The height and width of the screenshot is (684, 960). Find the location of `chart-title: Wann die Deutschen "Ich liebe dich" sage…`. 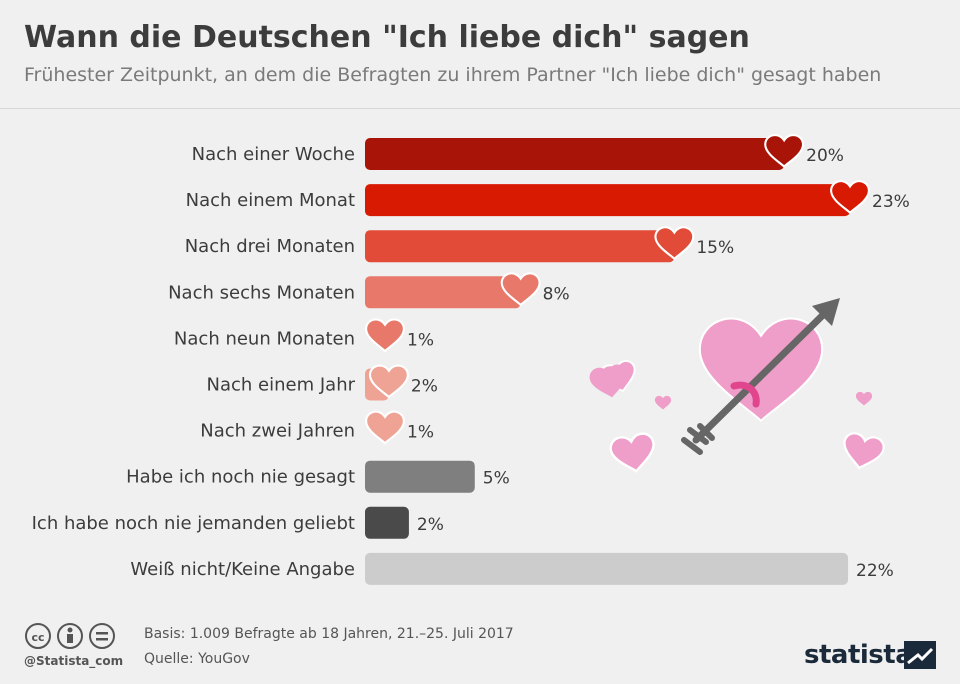

chart-title: Wann die Deutschen "Ich liebe dich" sage… is located at coordinates (387, 37).